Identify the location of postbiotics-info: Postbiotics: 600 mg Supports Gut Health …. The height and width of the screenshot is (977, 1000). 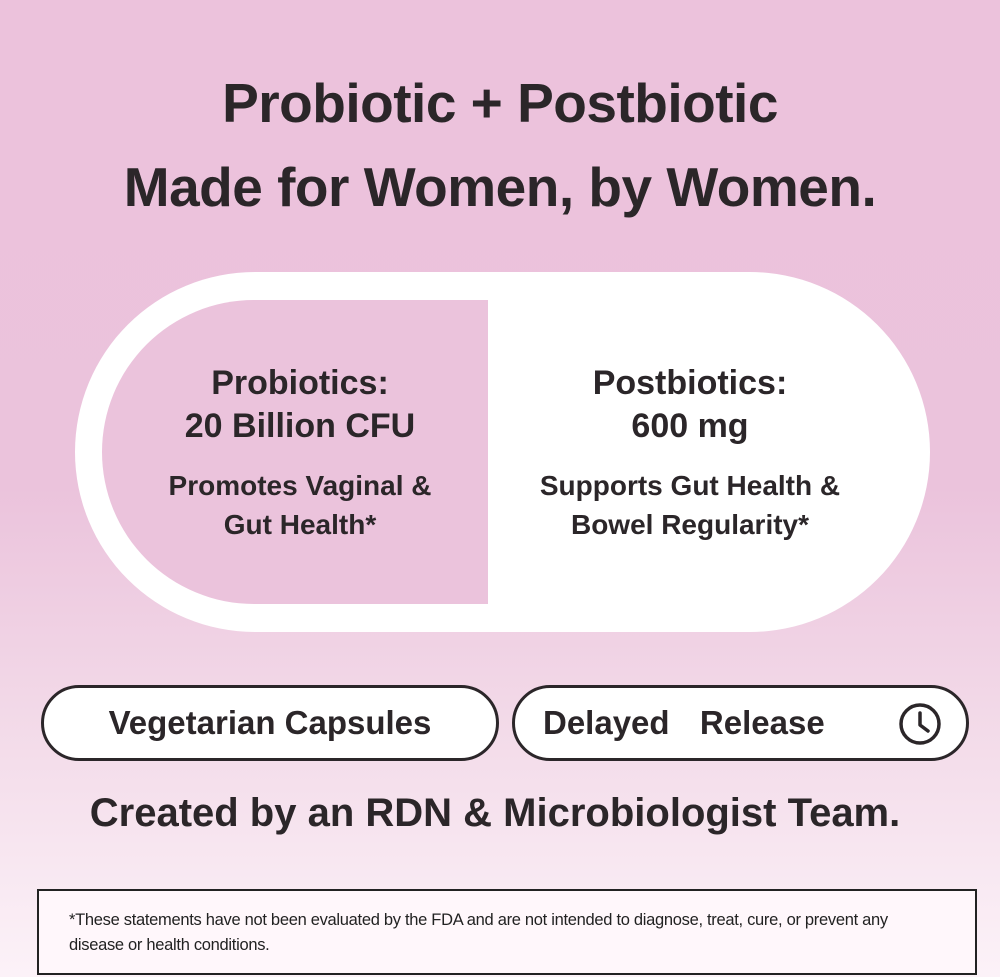
(690, 453).